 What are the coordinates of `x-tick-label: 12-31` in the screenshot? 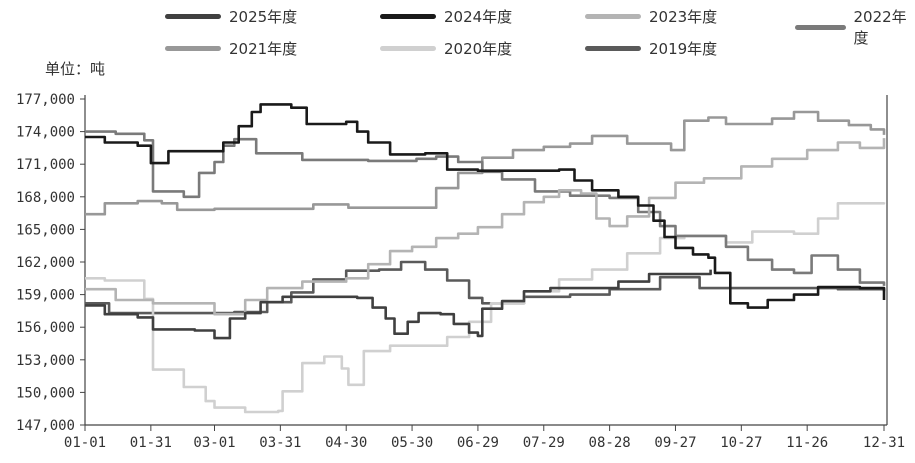 It's located at (884, 443).